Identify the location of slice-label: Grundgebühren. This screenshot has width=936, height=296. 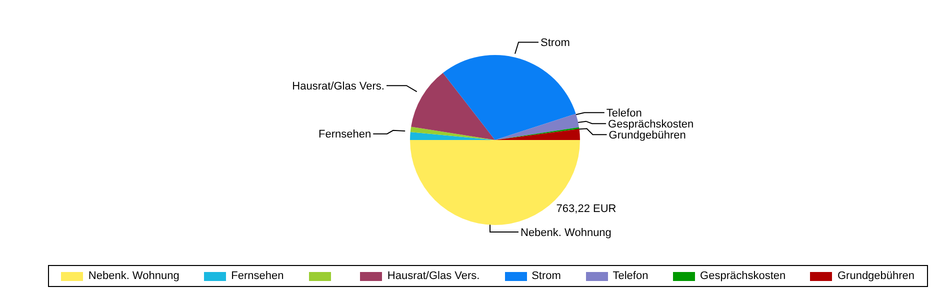
(647, 136).